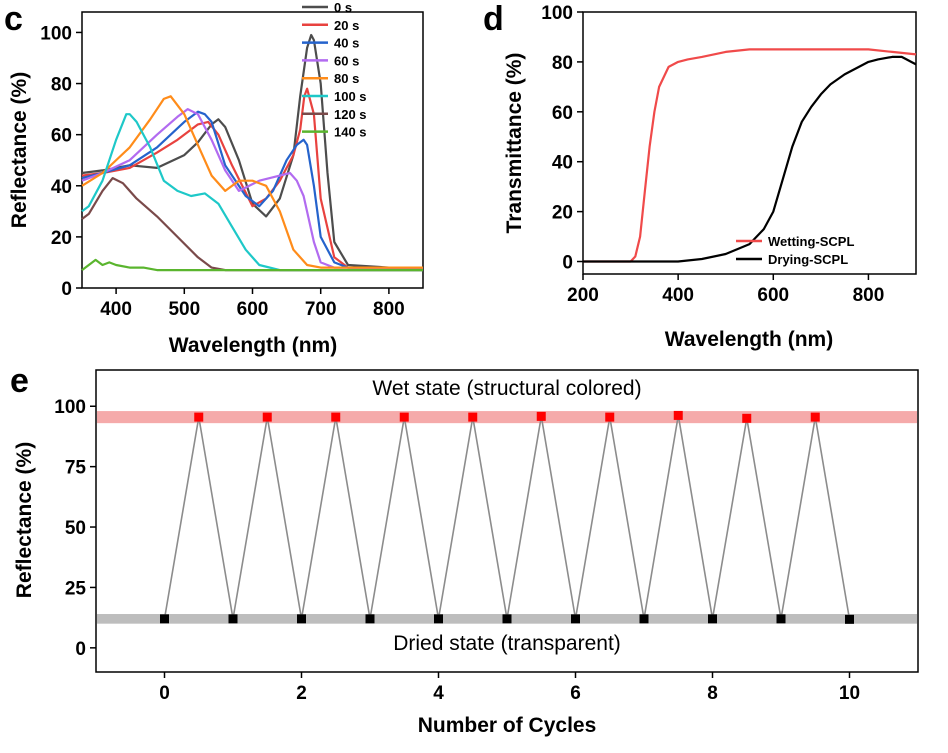 Image resolution: width=948 pixels, height=753 pixels. What do you see at coordinates (346, 43) in the screenshot?
I see `legend-label-c-40-s: 40 s` at bounding box center [346, 43].